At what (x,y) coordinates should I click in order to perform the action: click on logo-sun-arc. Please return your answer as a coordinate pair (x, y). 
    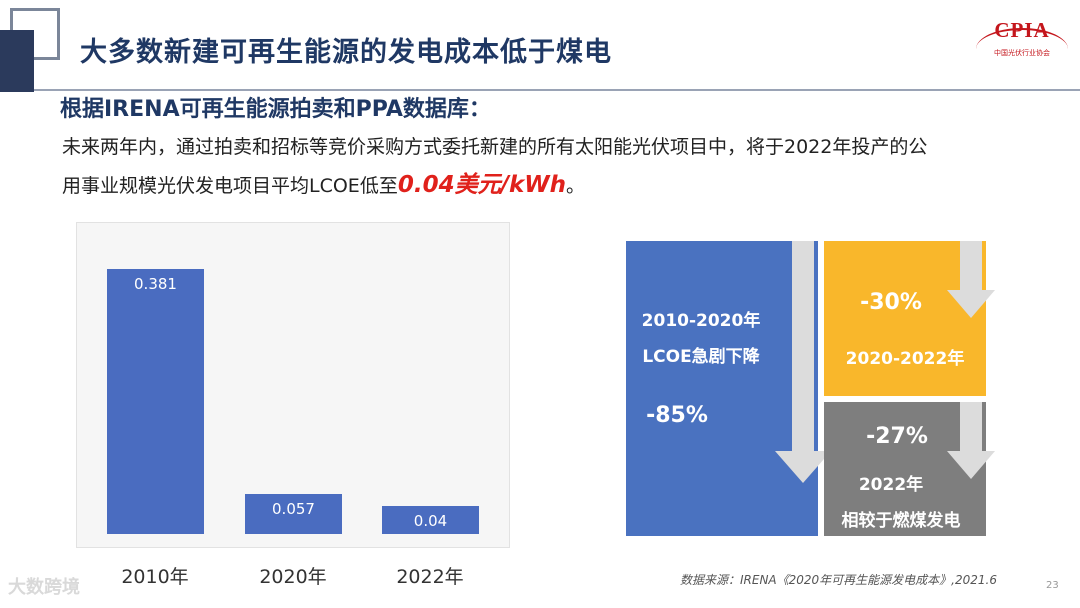
    Looking at the image, I should click on (1022, 49).